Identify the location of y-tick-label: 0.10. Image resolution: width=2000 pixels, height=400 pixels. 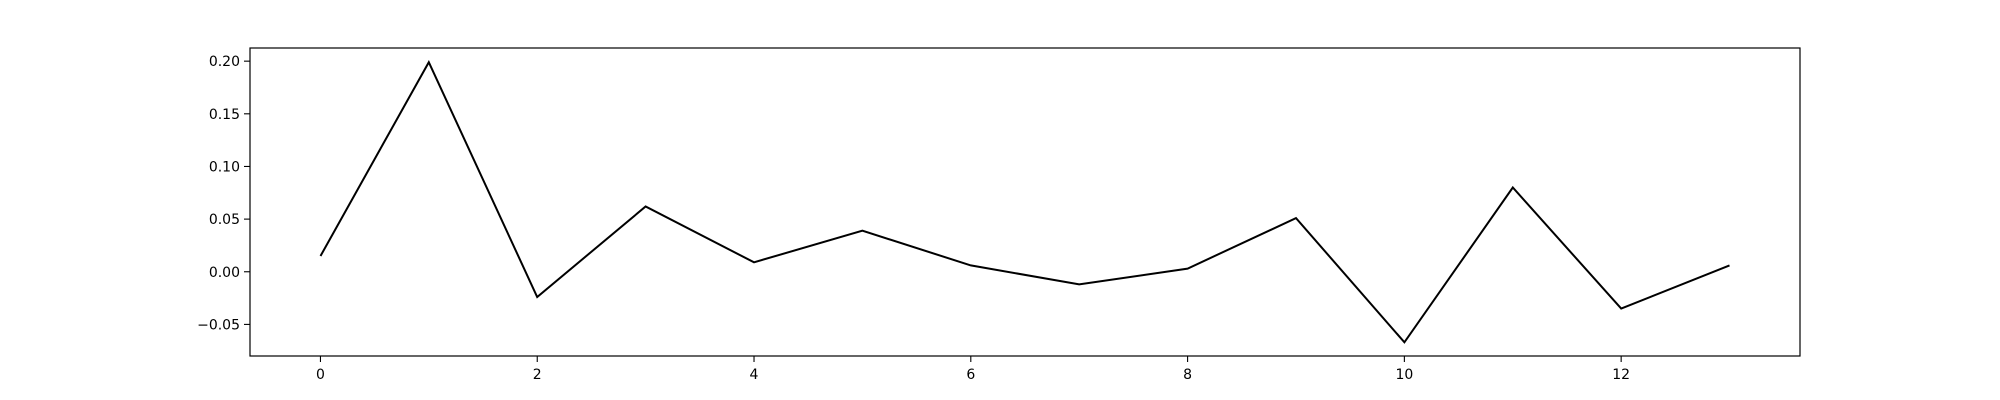
(224, 167).